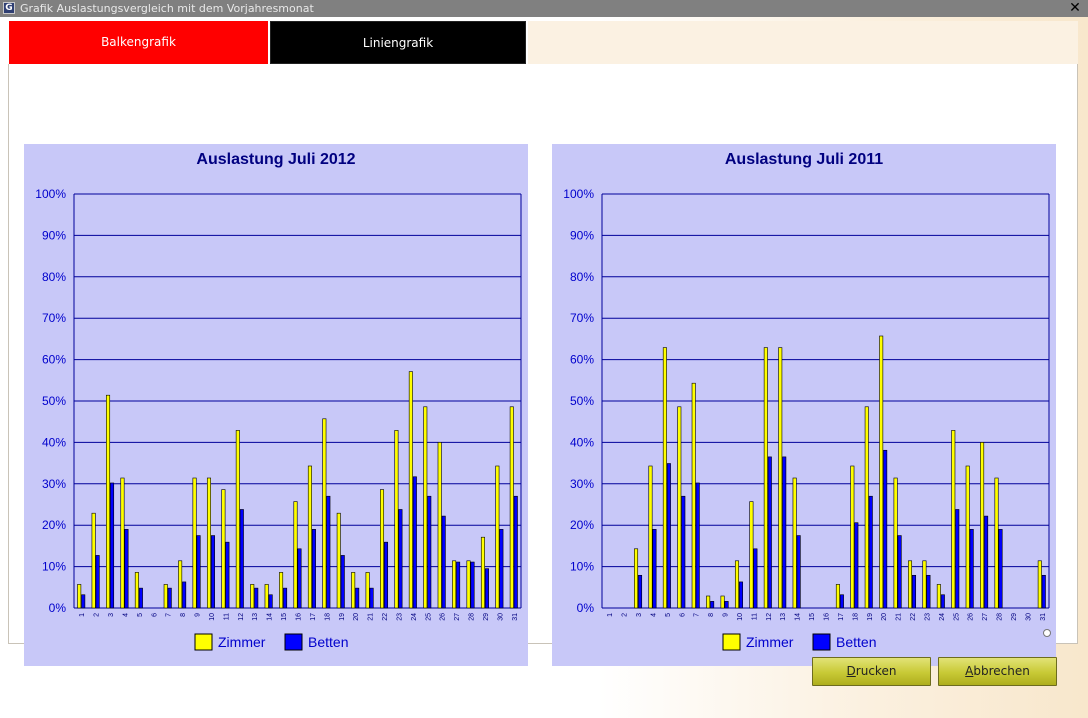  Describe the element at coordinates (398, 42) in the screenshot. I see `tab-liniengrafik: Liniengrafik` at that location.